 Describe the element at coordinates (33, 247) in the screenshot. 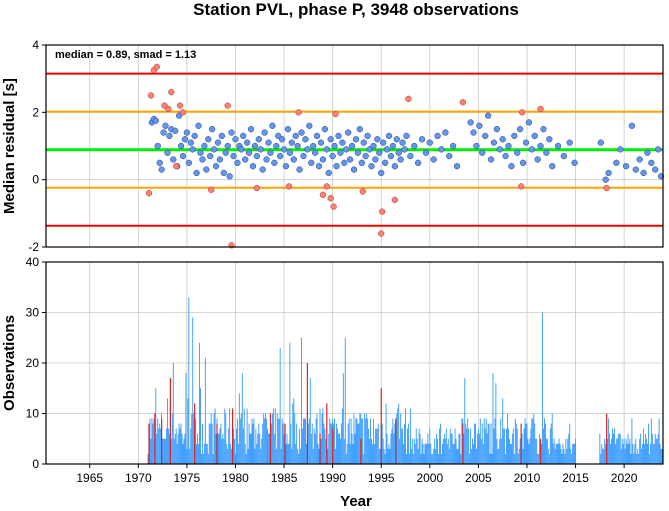

I see `y-tick-label: -2` at that location.